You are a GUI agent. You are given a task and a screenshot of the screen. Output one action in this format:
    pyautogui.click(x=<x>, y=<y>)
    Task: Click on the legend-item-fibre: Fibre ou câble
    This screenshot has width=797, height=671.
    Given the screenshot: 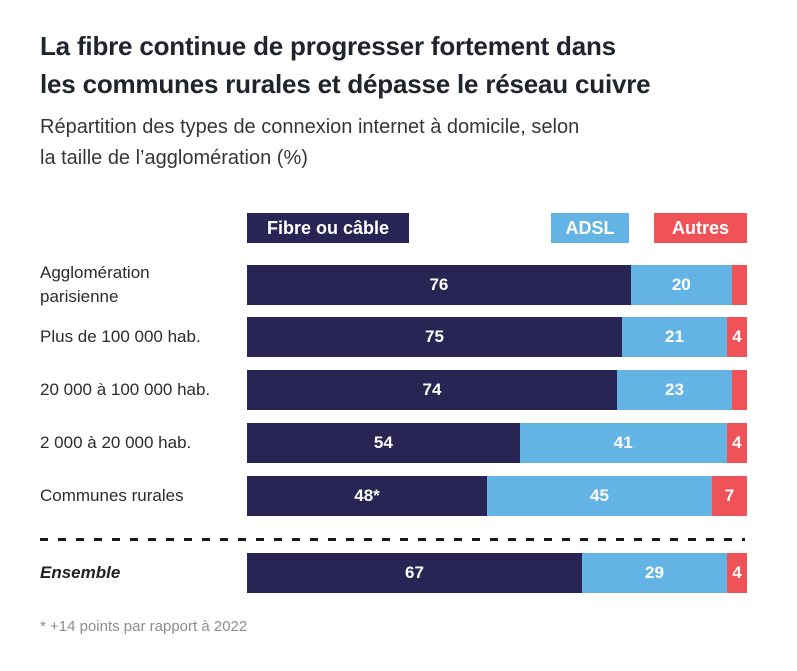 What is the action you would take?
    pyautogui.click(x=328, y=228)
    